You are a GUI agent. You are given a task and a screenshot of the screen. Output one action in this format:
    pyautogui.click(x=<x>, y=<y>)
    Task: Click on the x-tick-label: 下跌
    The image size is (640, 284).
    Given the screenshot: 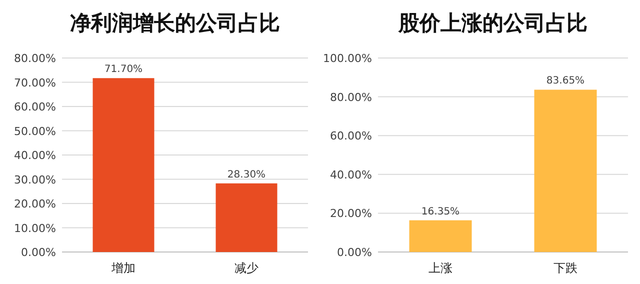 What is the action you would take?
    pyautogui.click(x=566, y=268)
    